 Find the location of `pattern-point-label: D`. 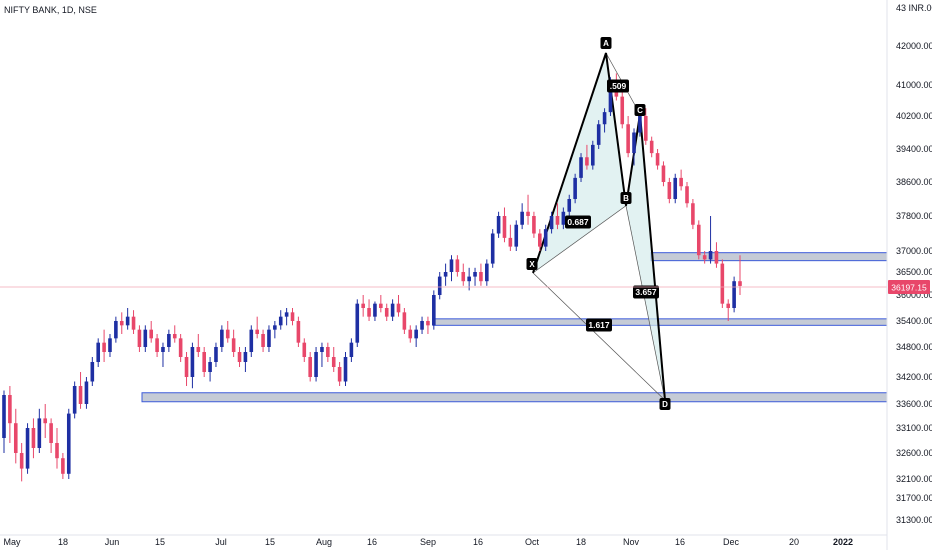

pattern-point-label: D is located at coordinates (665, 404).